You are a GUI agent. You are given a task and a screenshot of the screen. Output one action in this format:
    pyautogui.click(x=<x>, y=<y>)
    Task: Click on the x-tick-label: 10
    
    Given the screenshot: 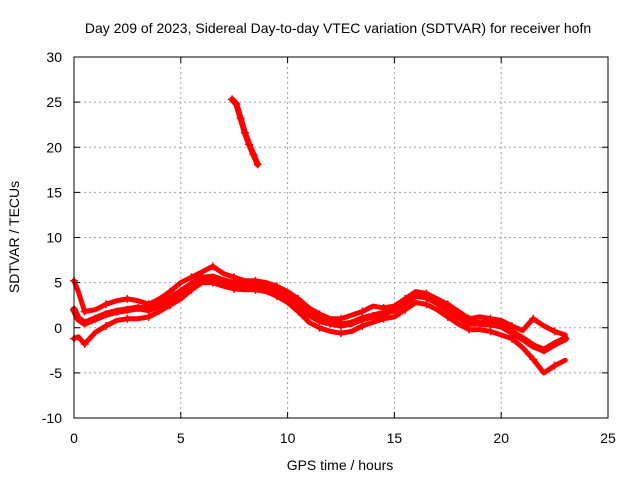 What is the action you would take?
    pyautogui.click(x=288, y=438)
    